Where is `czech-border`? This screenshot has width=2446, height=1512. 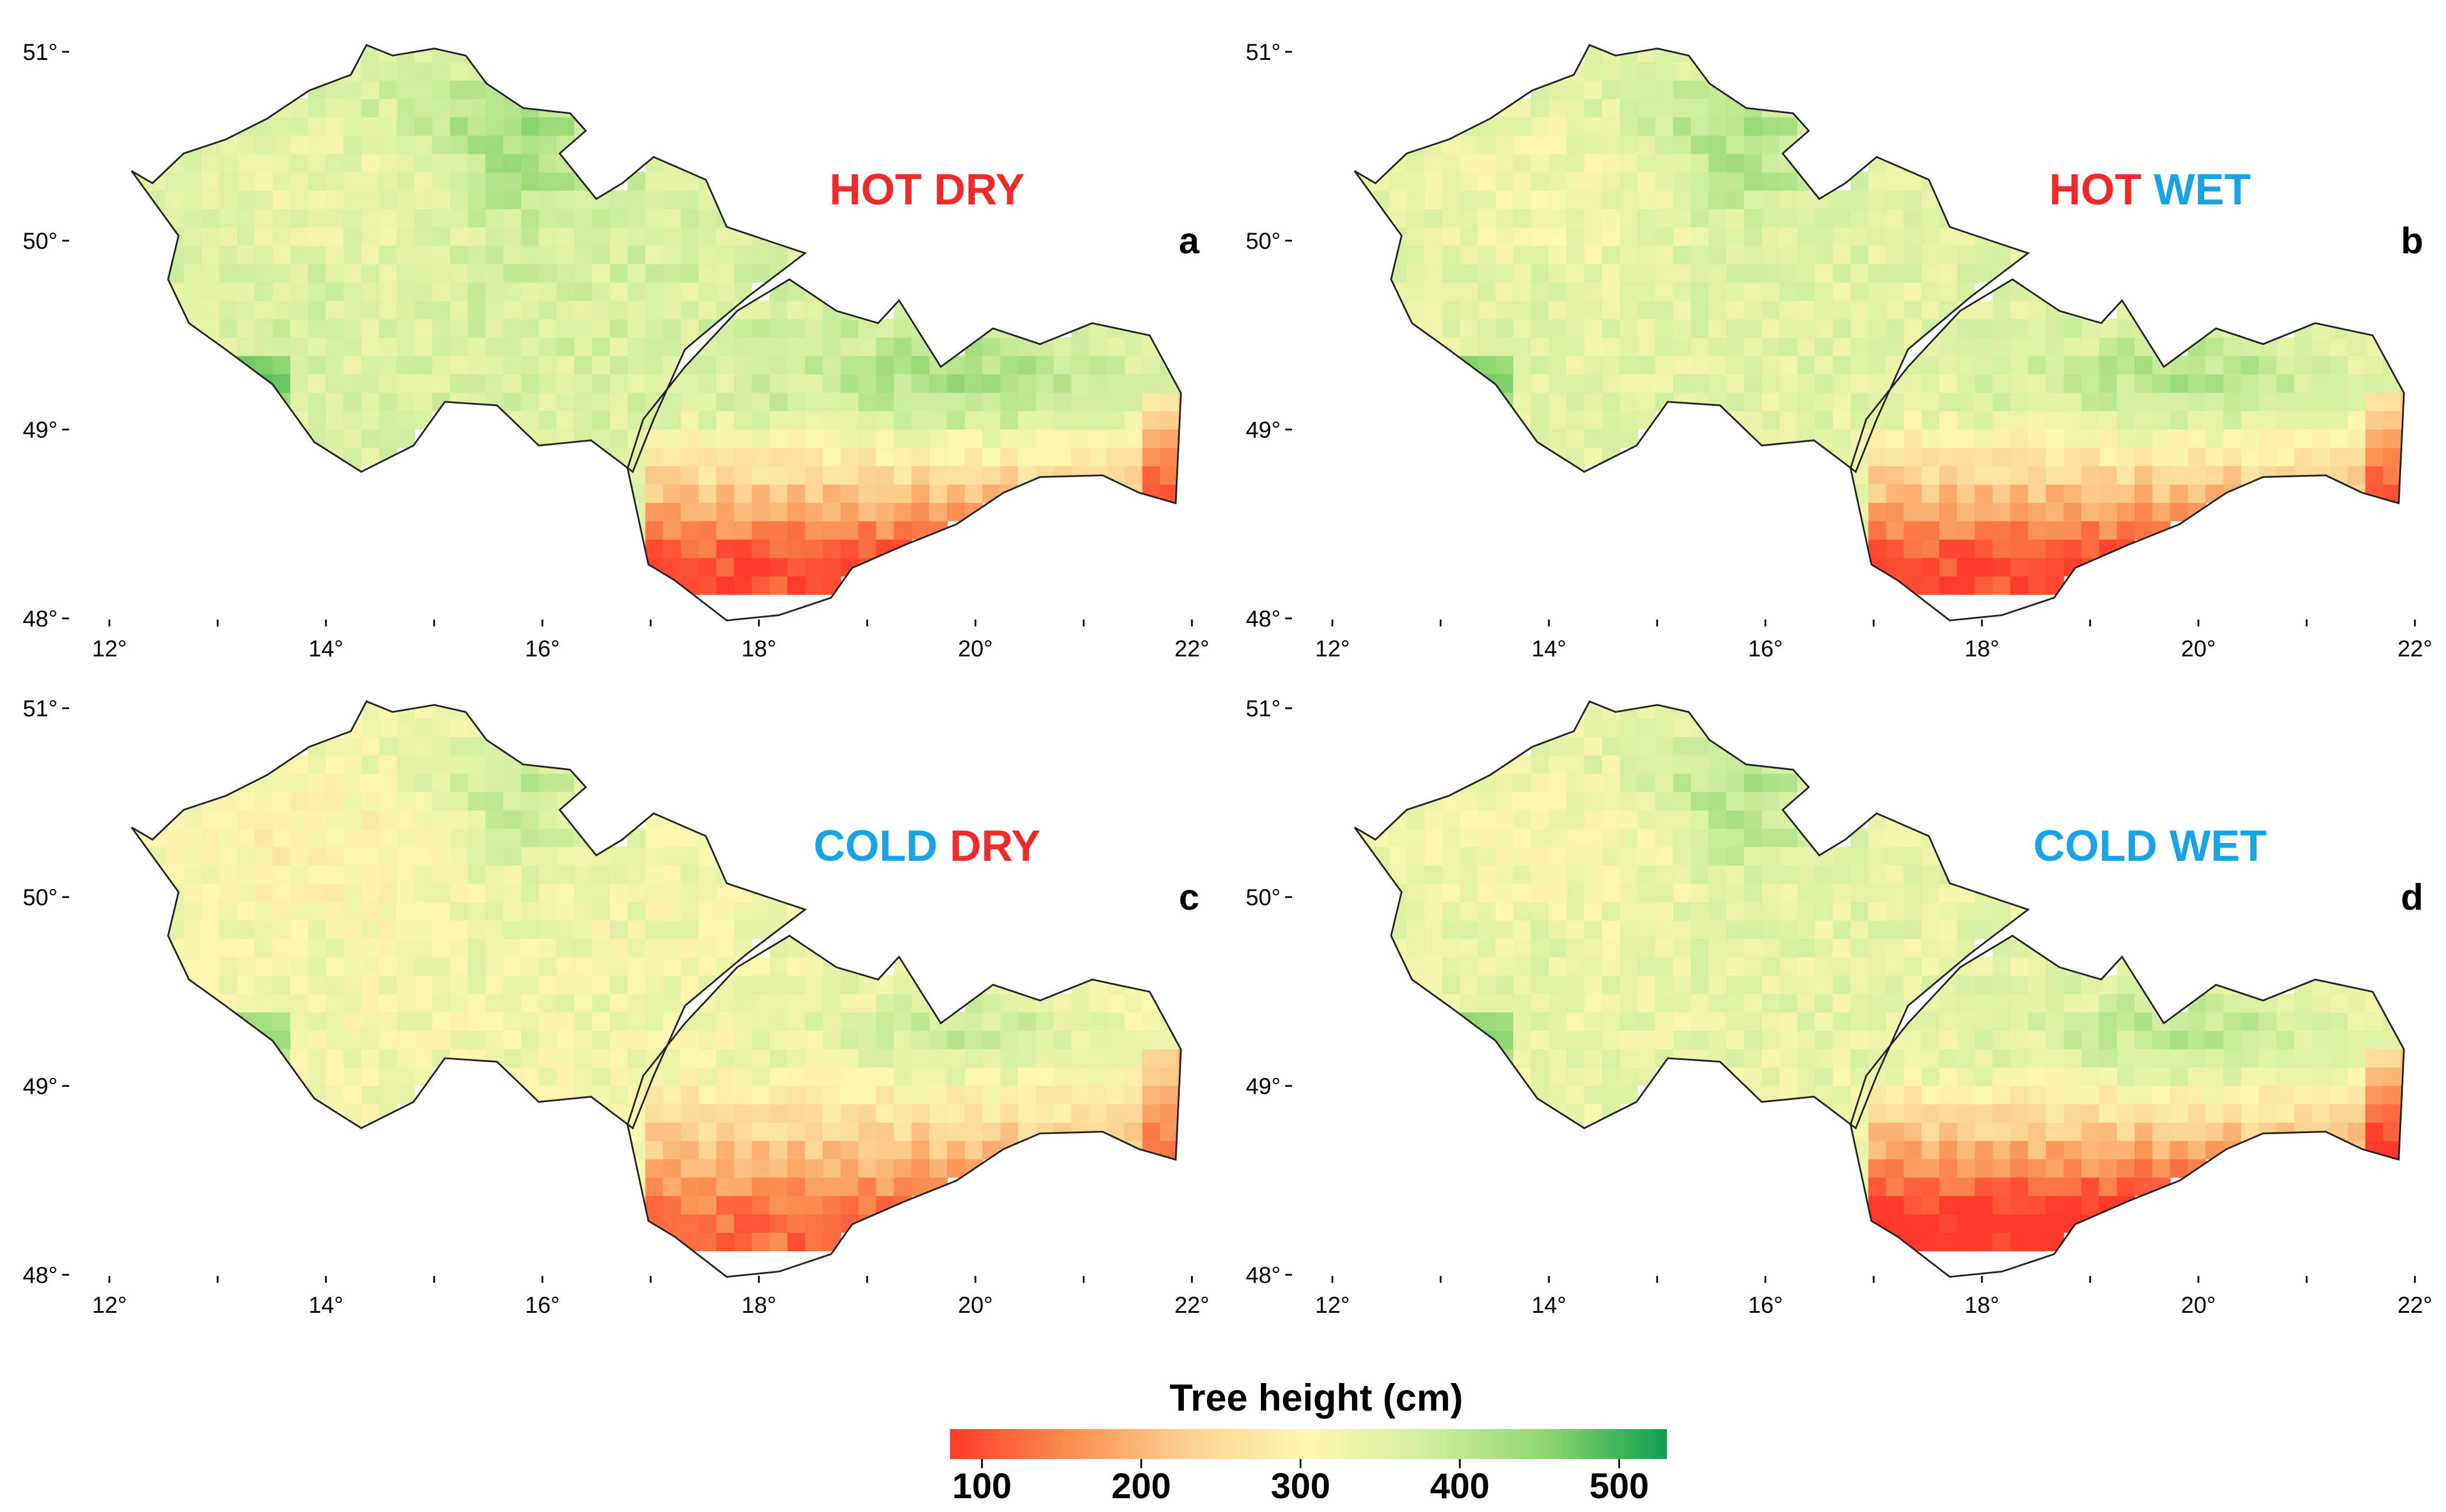
czech-border is located at coordinates (469, 915).